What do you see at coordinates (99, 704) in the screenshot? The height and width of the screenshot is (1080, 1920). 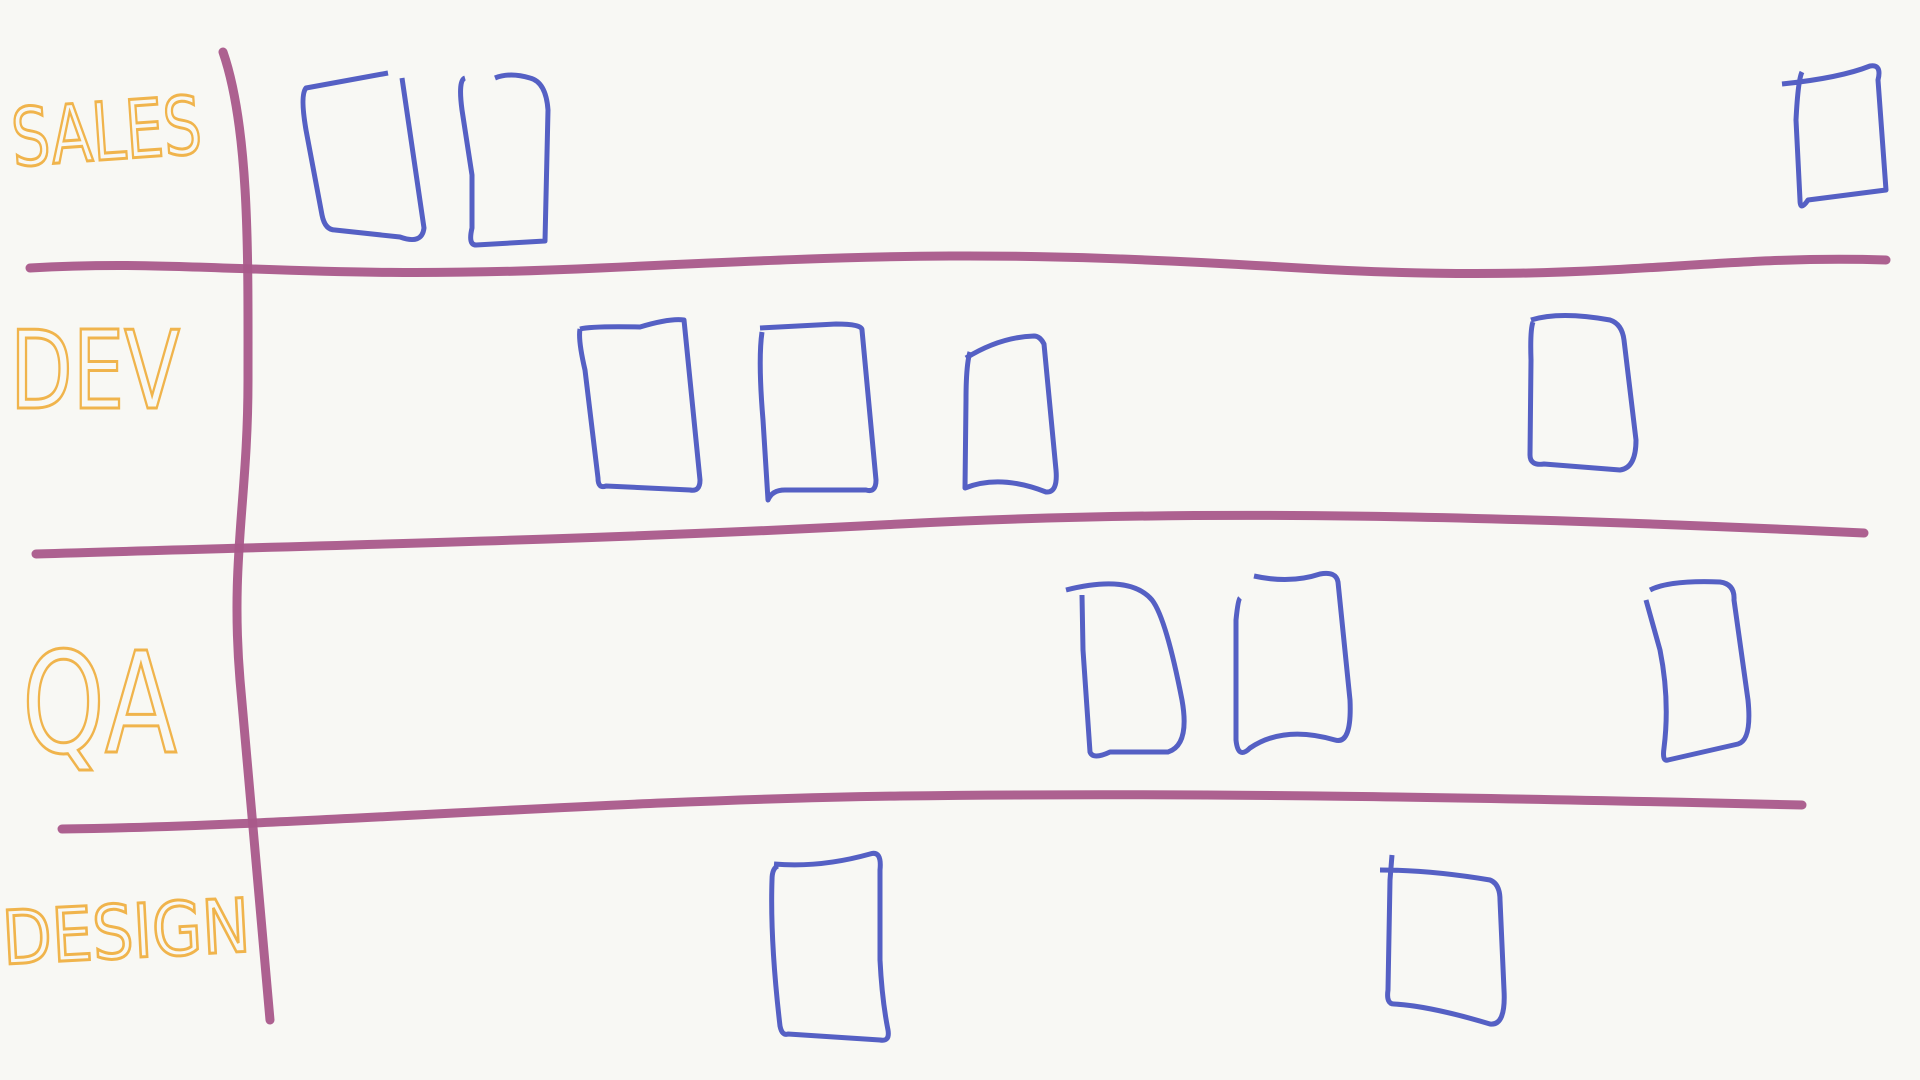 I see `lane-label: QA` at bounding box center [99, 704].